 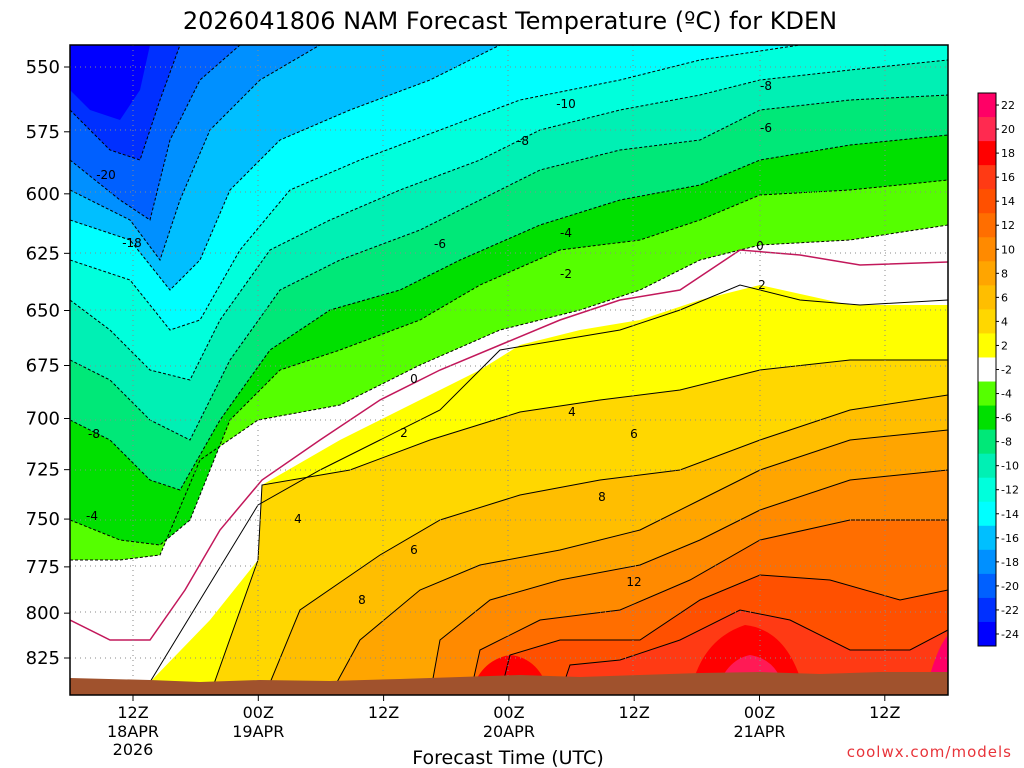 What do you see at coordinates (106, 175) in the screenshot?
I see `contour-label: -20` at bounding box center [106, 175].